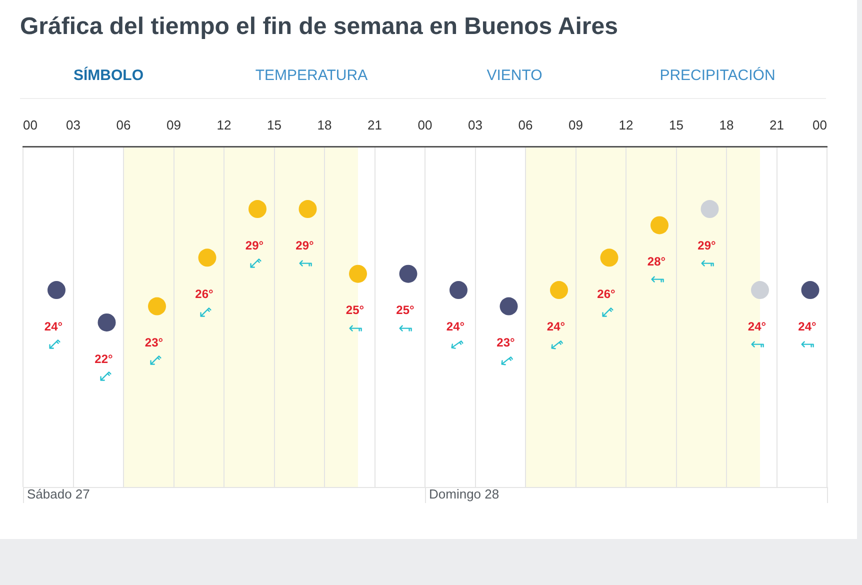 This screenshot has width=862, height=585. What do you see at coordinates (109, 75) in the screenshot?
I see `text: SÍMBOLO` at bounding box center [109, 75].